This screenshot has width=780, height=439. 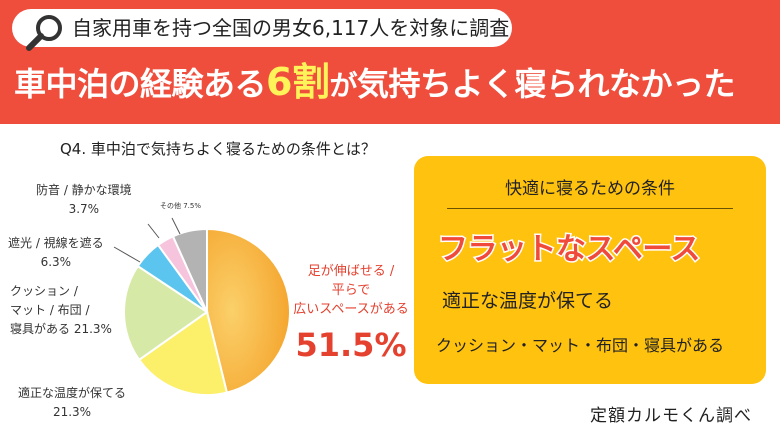 I want to click on slice-label-temp: 適正な温度が保てる 21.3%, so click(x=72, y=403).